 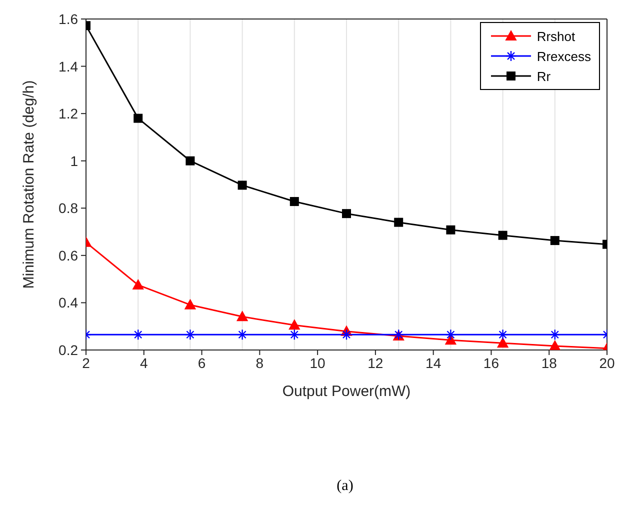 What do you see at coordinates (376, 362) in the screenshot?
I see `x-tick-label: 12` at bounding box center [376, 362].